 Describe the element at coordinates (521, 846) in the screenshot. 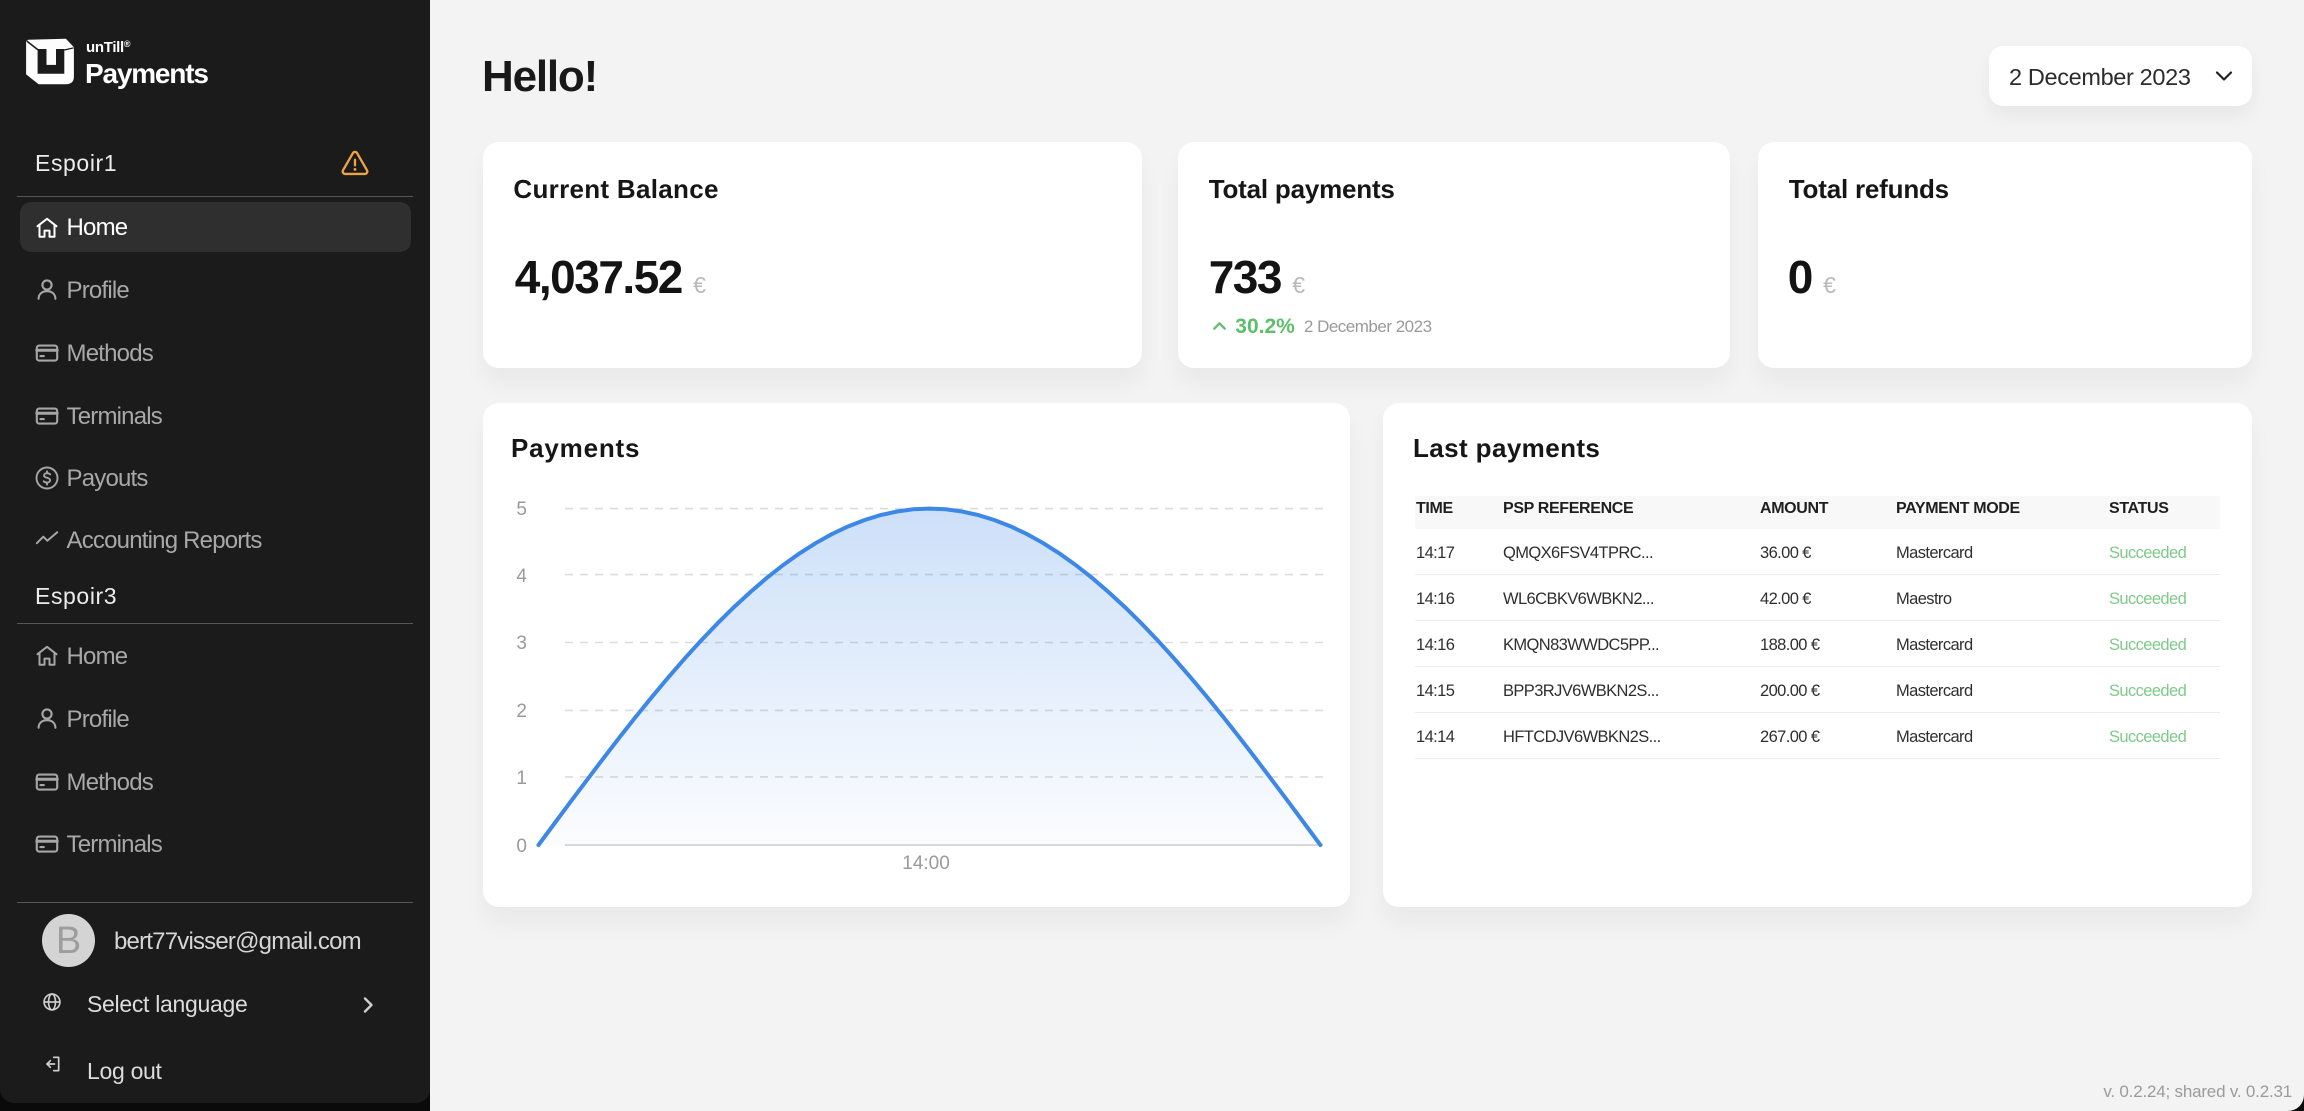

I see `svg-text: 0` at that location.